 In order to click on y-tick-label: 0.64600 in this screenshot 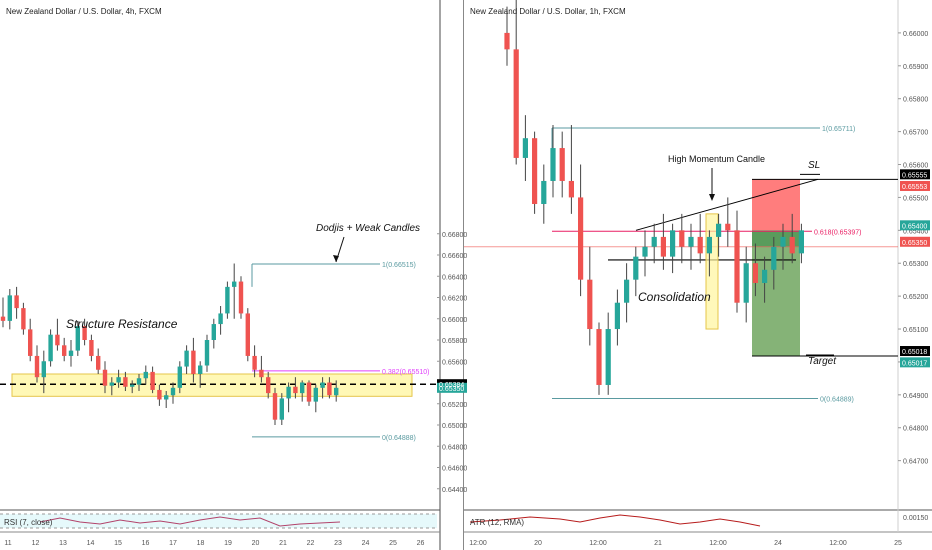, I will do `click(454, 469)`.